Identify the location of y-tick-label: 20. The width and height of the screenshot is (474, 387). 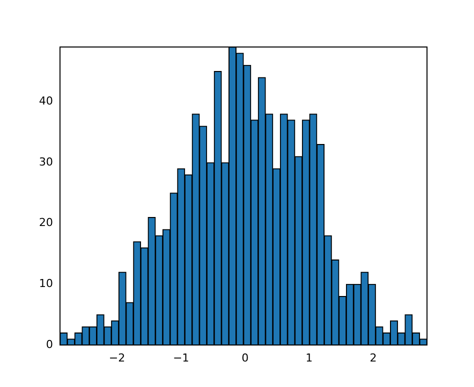
(46, 223).